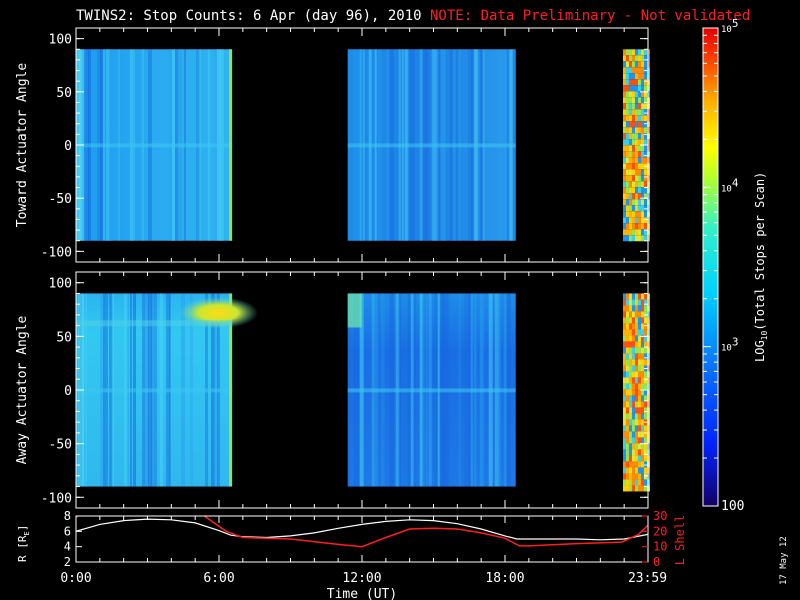 This screenshot has width=800, height=600. What do you see at coordinates (22, 389) in the screenshot?
I see `y-axis-label: Away Actuator Angle` at bounding box center [22, 389].